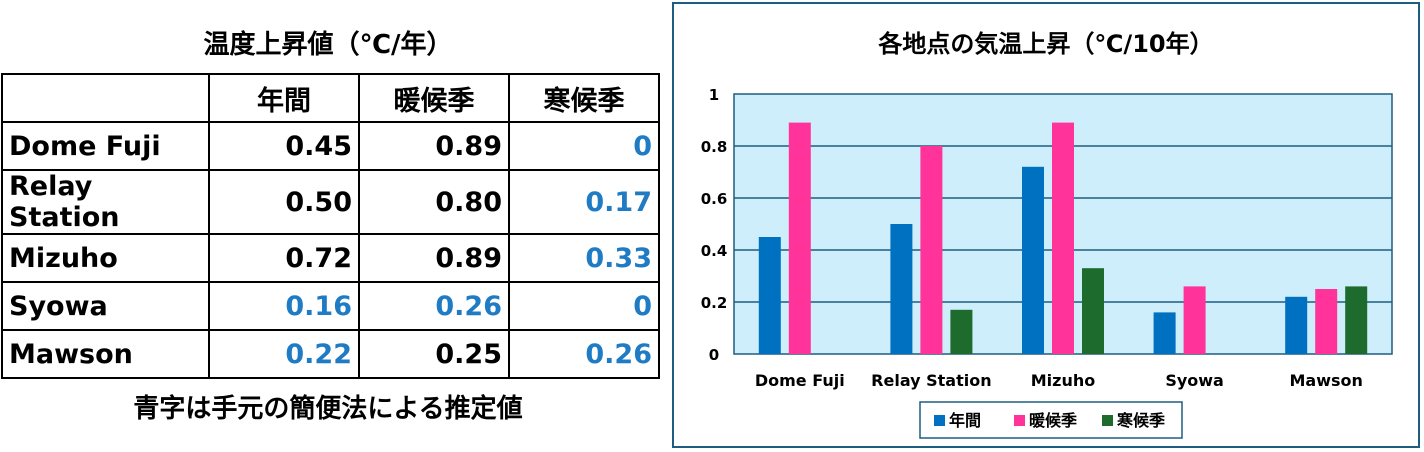 This screenshot has width=1424, height=452. I want to click on x-tick-label: Relay Station, so click(931, 380).